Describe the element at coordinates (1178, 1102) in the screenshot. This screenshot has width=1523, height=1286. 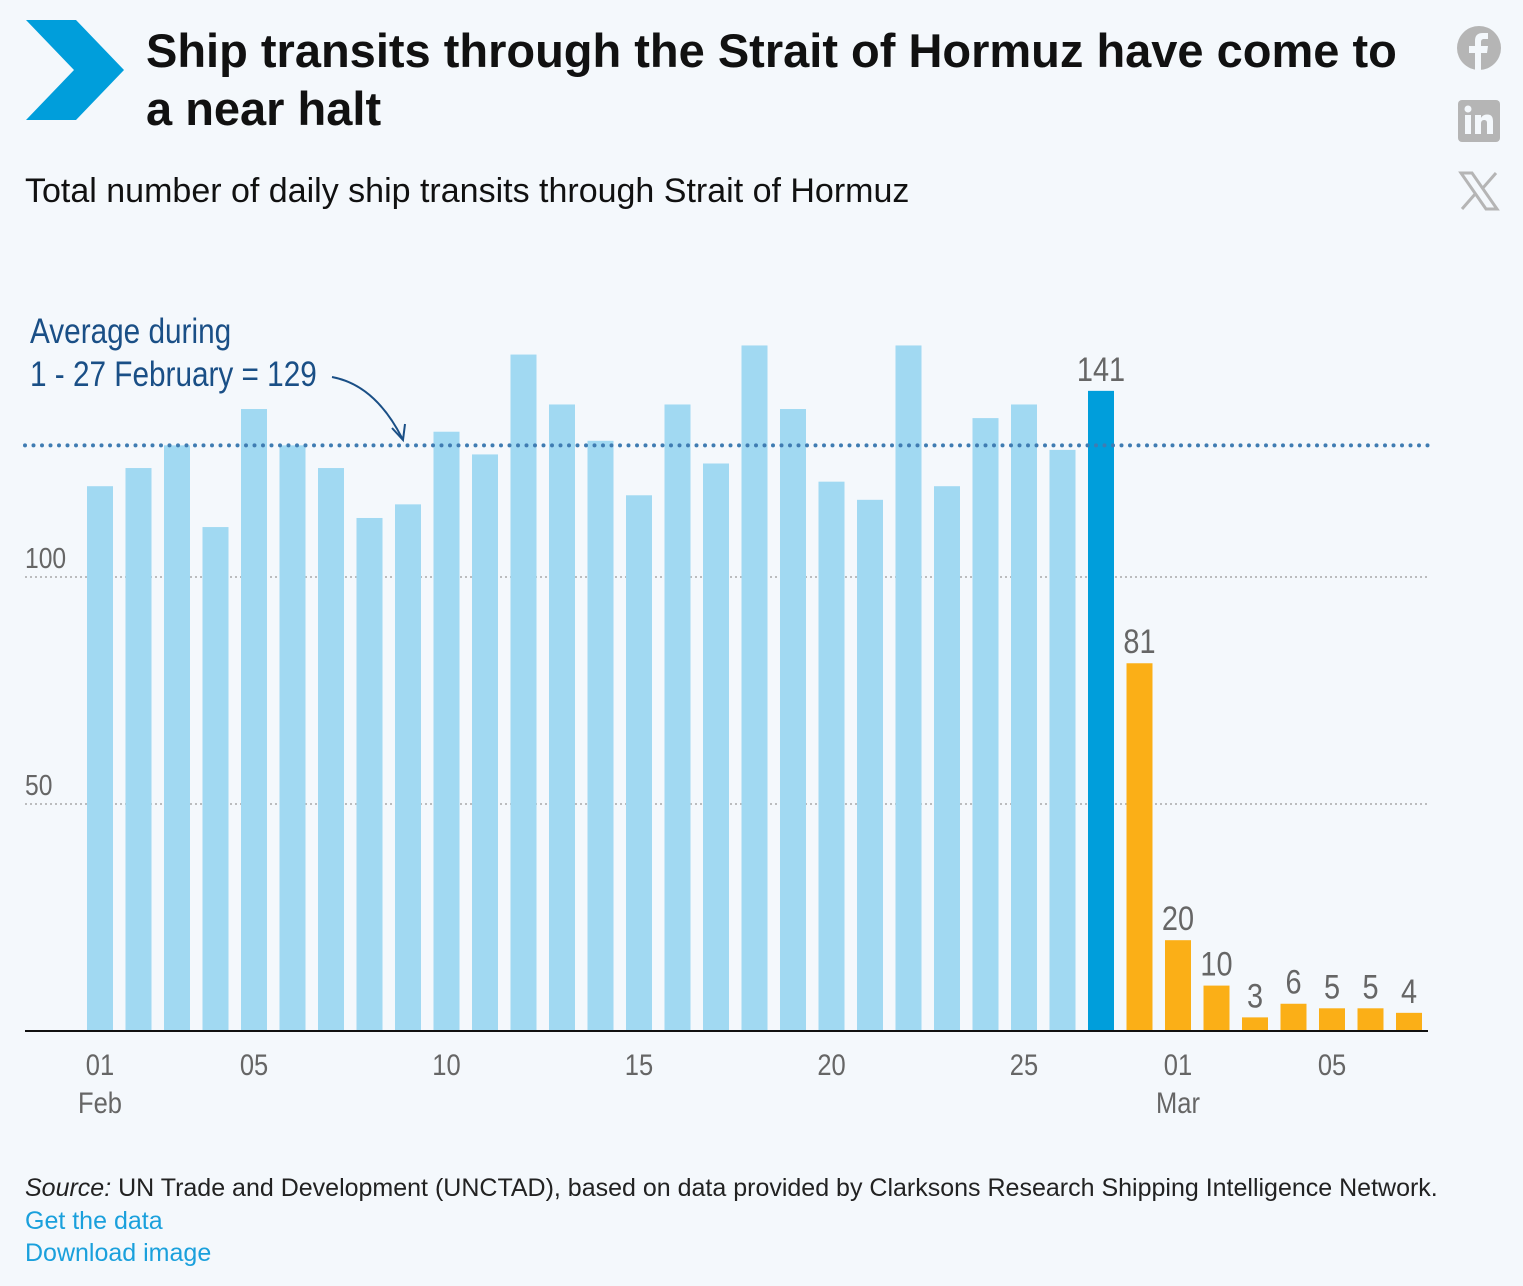
I see `x-tick-month: Mar` at that location.